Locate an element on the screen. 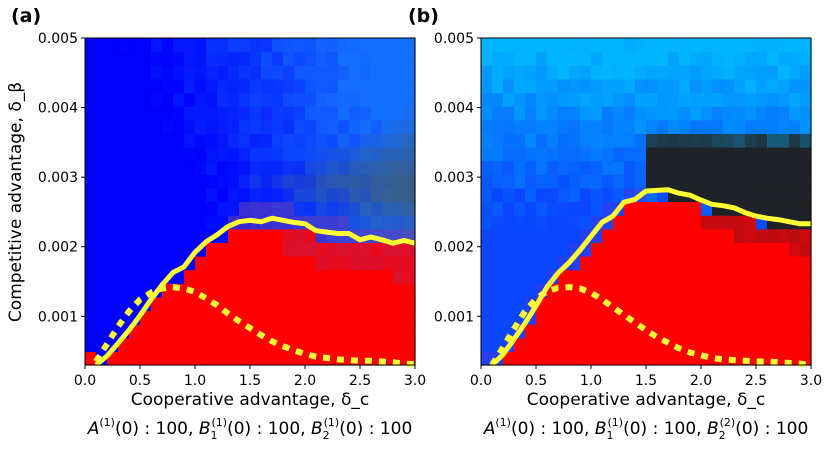 The image size is (829, 449). y-tick-label: 0.001 is located at coordinates (454, 317).